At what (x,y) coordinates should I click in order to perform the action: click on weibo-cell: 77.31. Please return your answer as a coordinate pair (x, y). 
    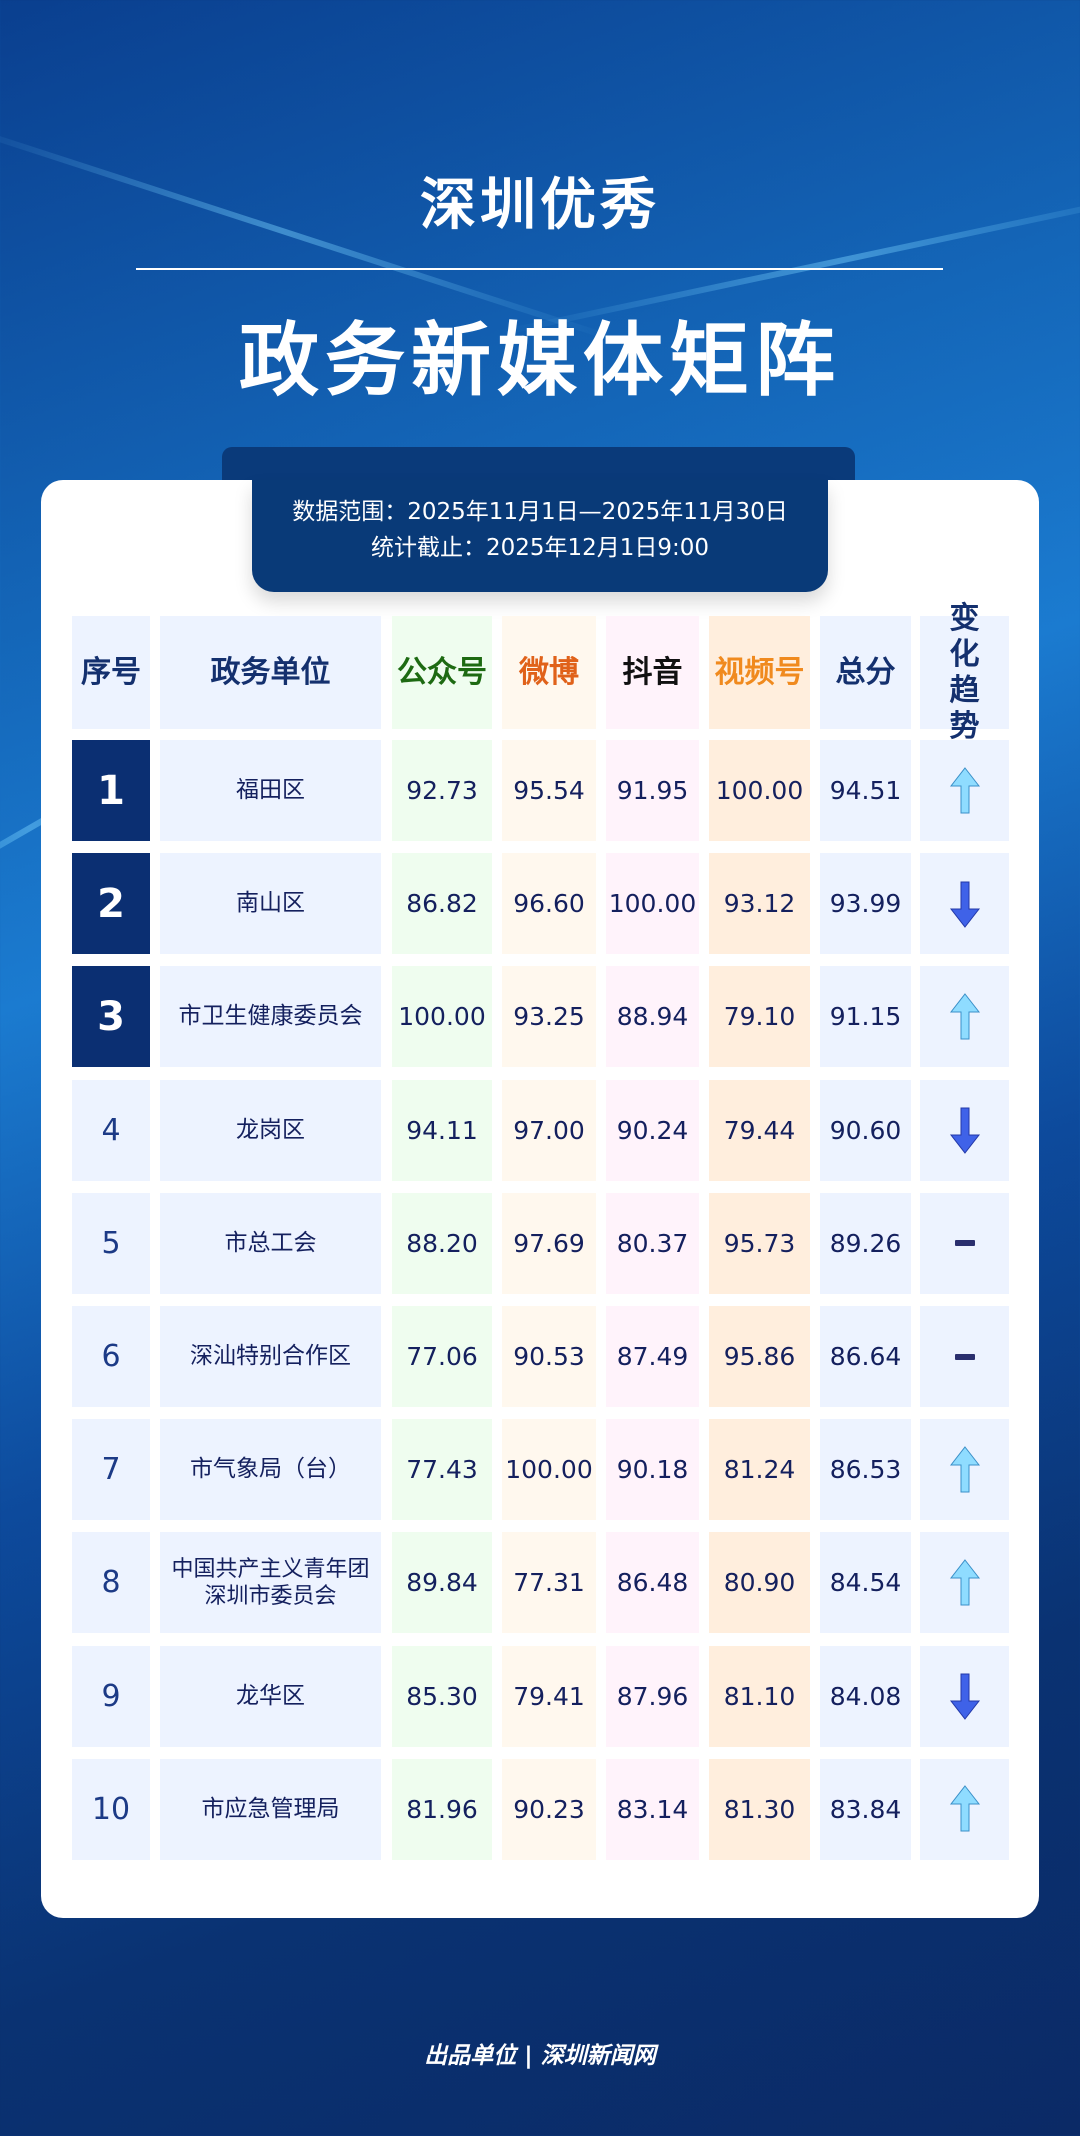
    Looking at the image, I should click on (549, 1583).